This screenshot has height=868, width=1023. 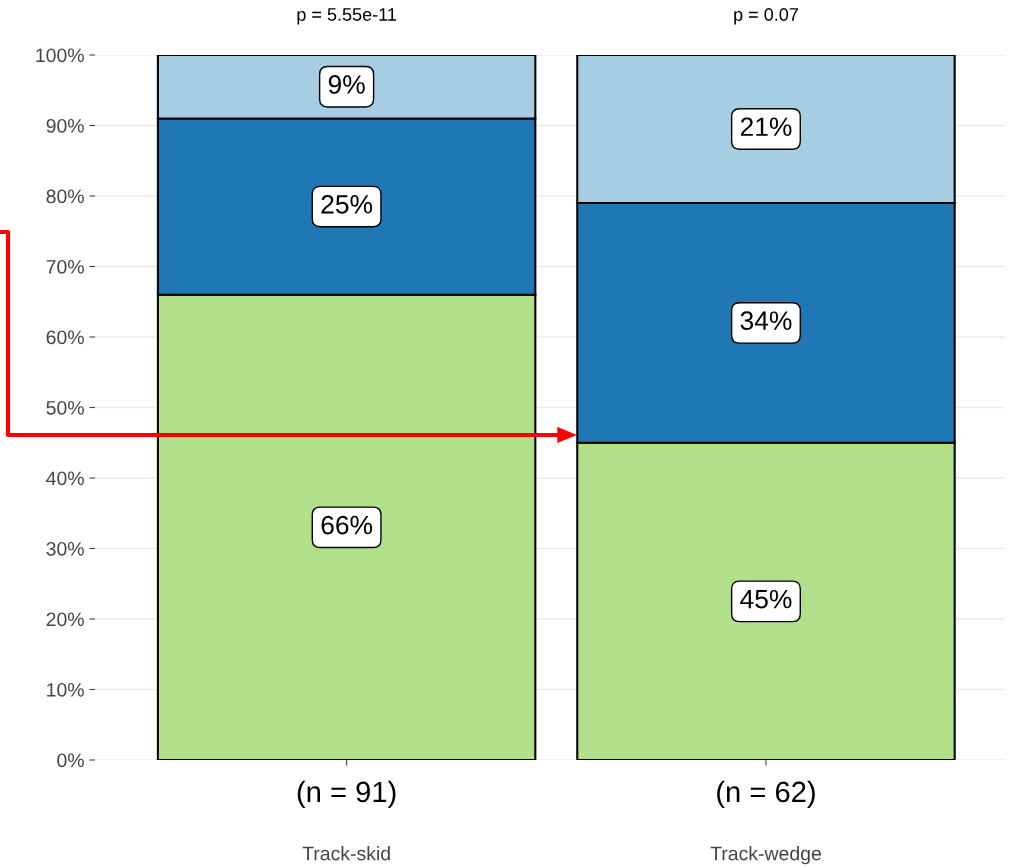 What do you see at coordinates (65, 196) in the screenshot?
I see `y-tick-label: 80%` at bounding box center [65, 196].